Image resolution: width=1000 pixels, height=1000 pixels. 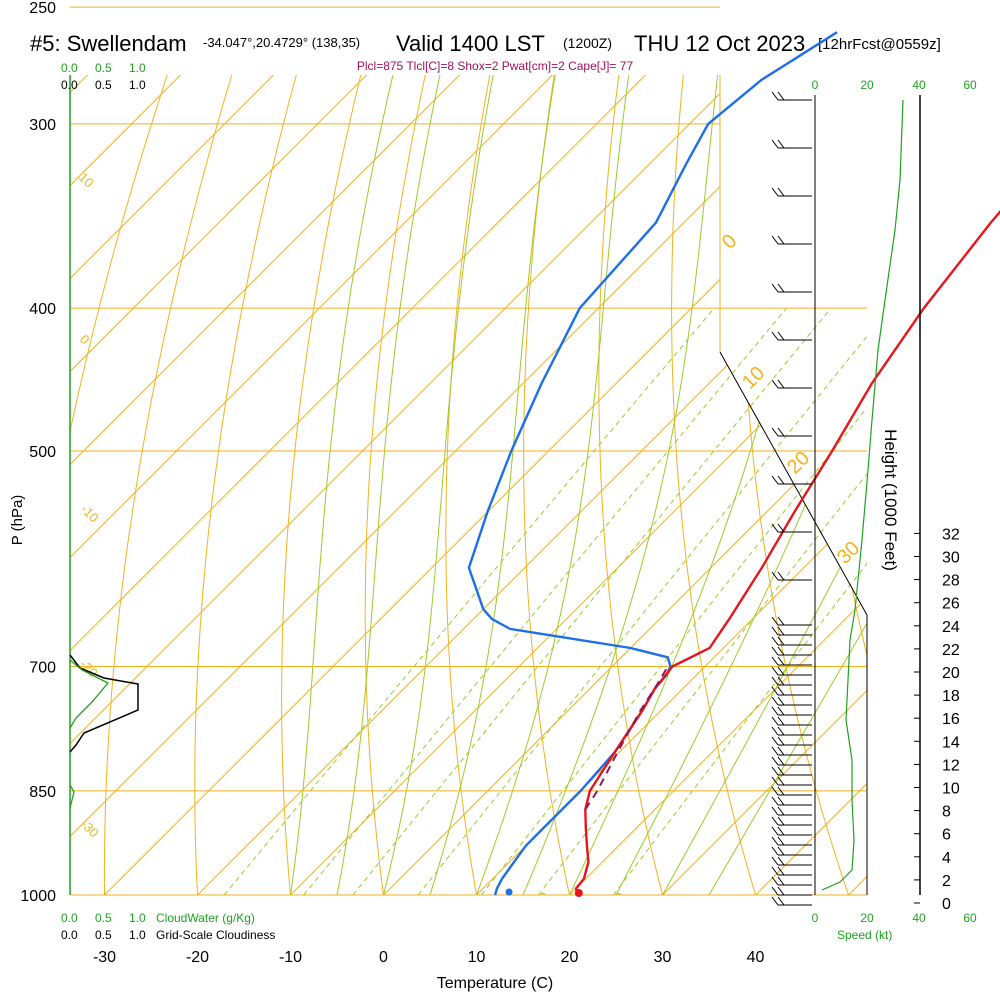 What do you see at coordinates (290, 957) in the screenshot?
I see `temperature-tick-label: -10` at bounding box center [290, 957].